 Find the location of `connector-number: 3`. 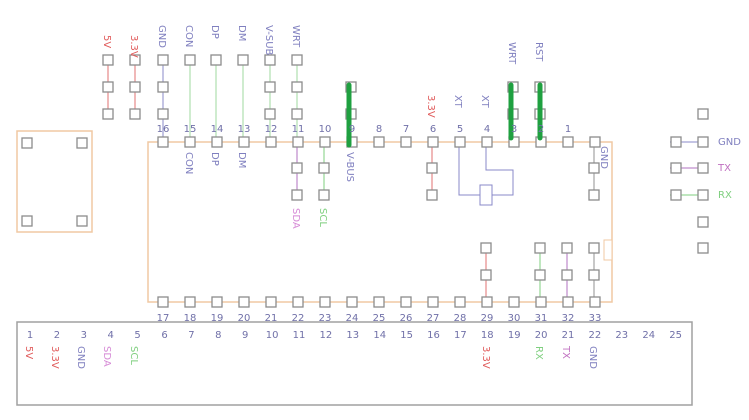

connector-number: 3 is located at coordinates (84, 335).